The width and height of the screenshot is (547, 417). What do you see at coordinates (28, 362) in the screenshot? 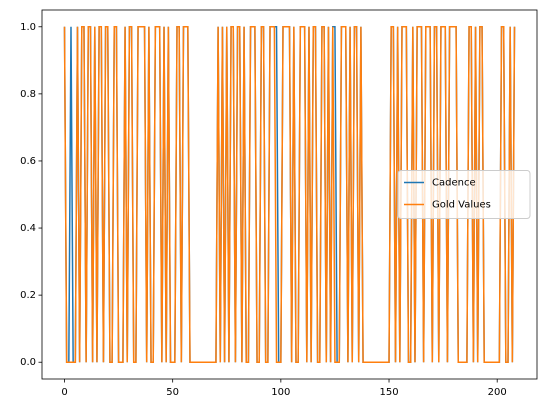
I see `y-tick-label: 0.0` at bounding box center [28, 362].